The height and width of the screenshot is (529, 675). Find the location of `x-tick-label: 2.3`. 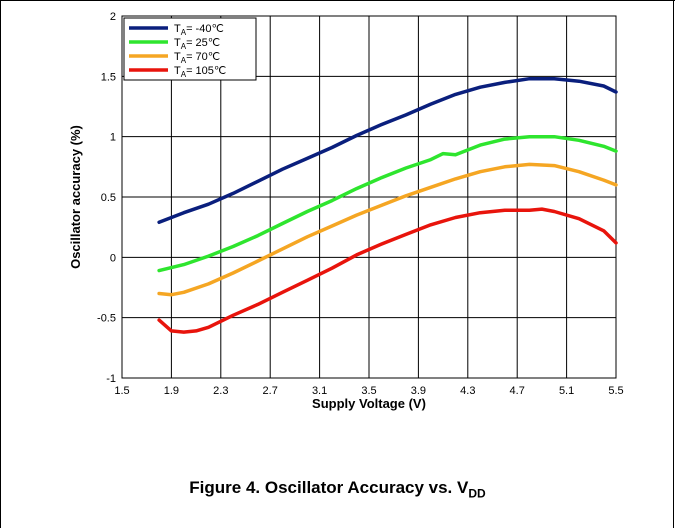

x-tick-label: 2.3 is located at coordinates (220, 391).